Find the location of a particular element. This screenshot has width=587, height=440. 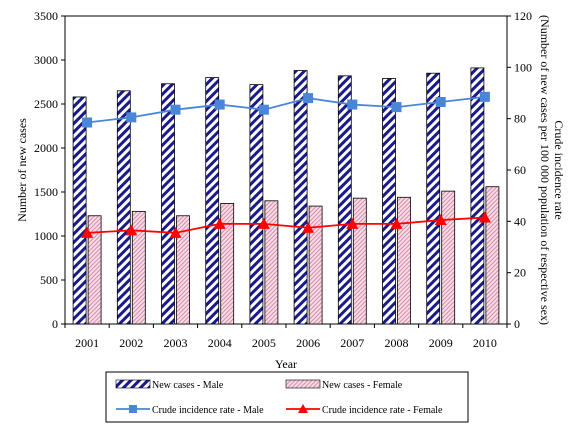

bar-female-2009 is located at coordinates (448, 257).